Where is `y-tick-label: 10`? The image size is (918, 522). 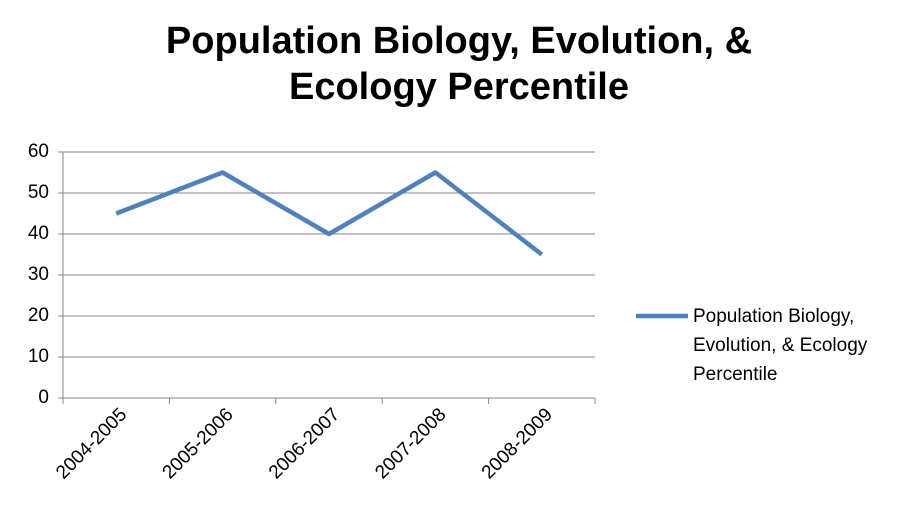 y-tick-label: 10 is located at coordinates (38, 356).